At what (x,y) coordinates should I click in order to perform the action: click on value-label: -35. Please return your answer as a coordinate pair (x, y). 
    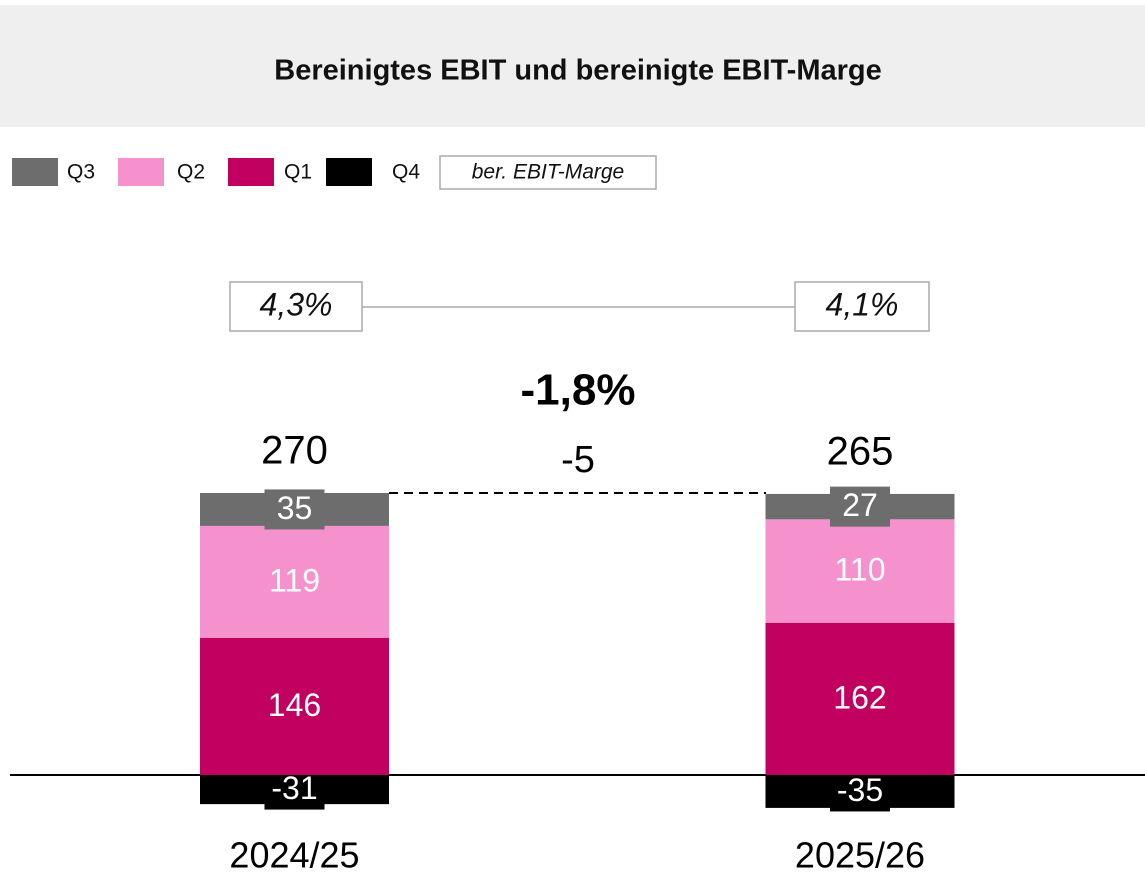
    Looking at the image, I should click on (860, 790).